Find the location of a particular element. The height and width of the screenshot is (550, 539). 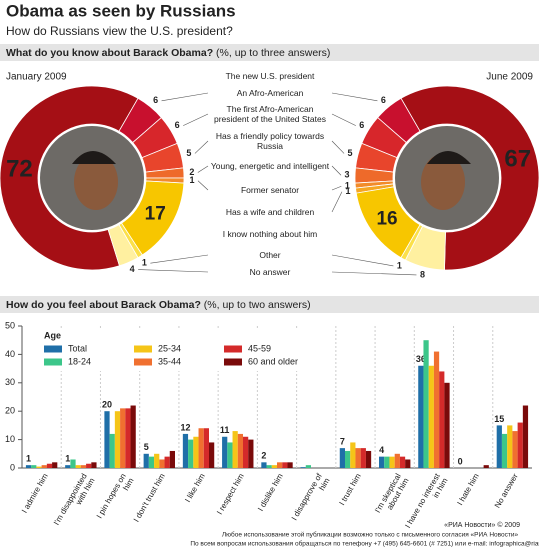

y-tick-label: 20 is located at coordinates (10, 411).